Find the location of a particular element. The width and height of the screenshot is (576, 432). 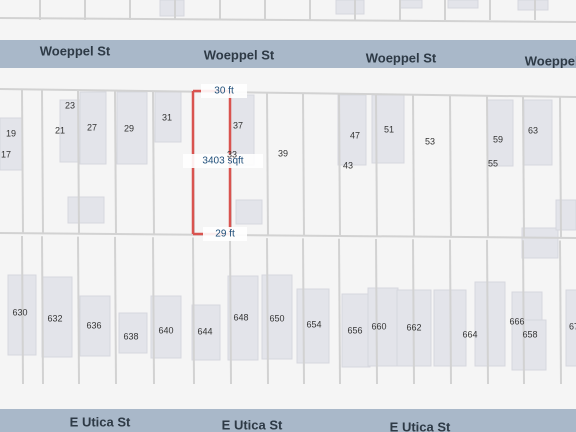

lot-number: 67 is located at coordinates (572, 326).